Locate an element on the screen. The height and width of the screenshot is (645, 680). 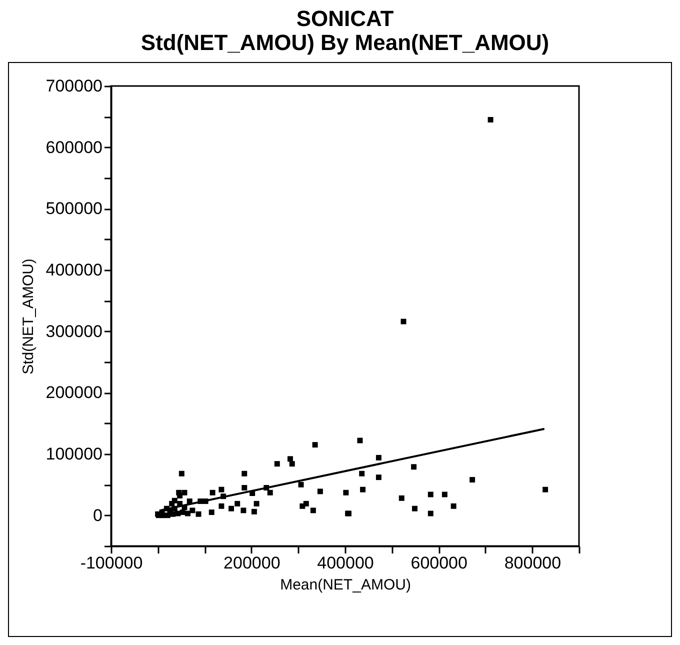
y-tick-label: 600000 is located at coordinates (74, 147).